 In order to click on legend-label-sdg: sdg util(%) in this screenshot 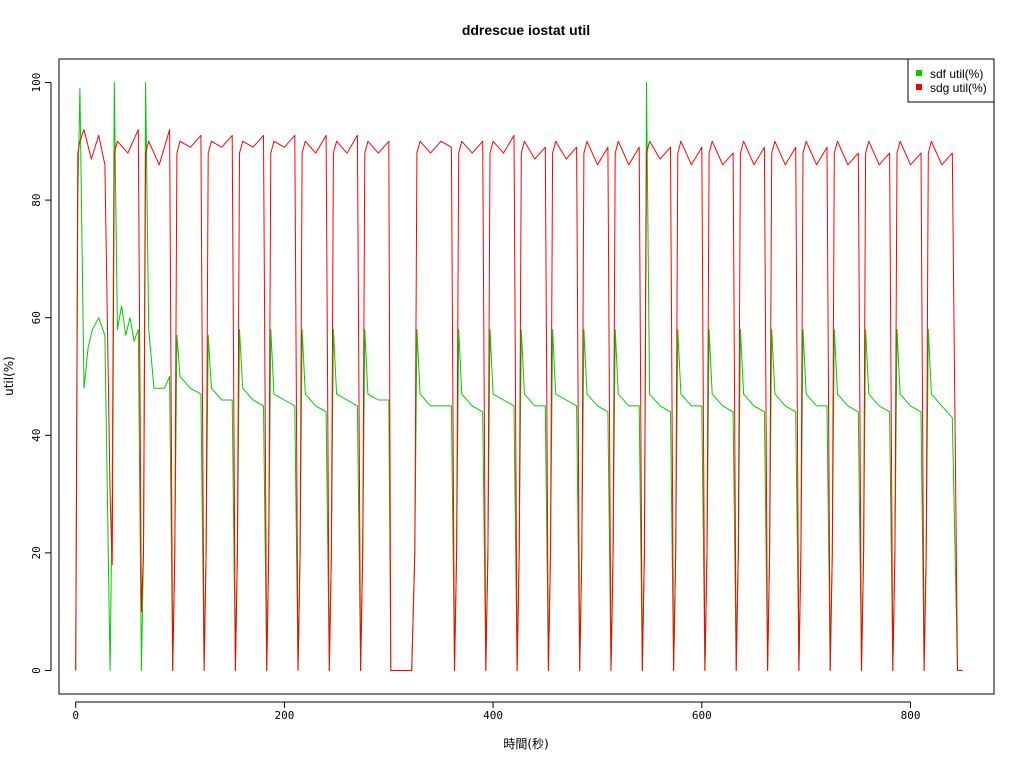, I will do `click(958, 88)`.